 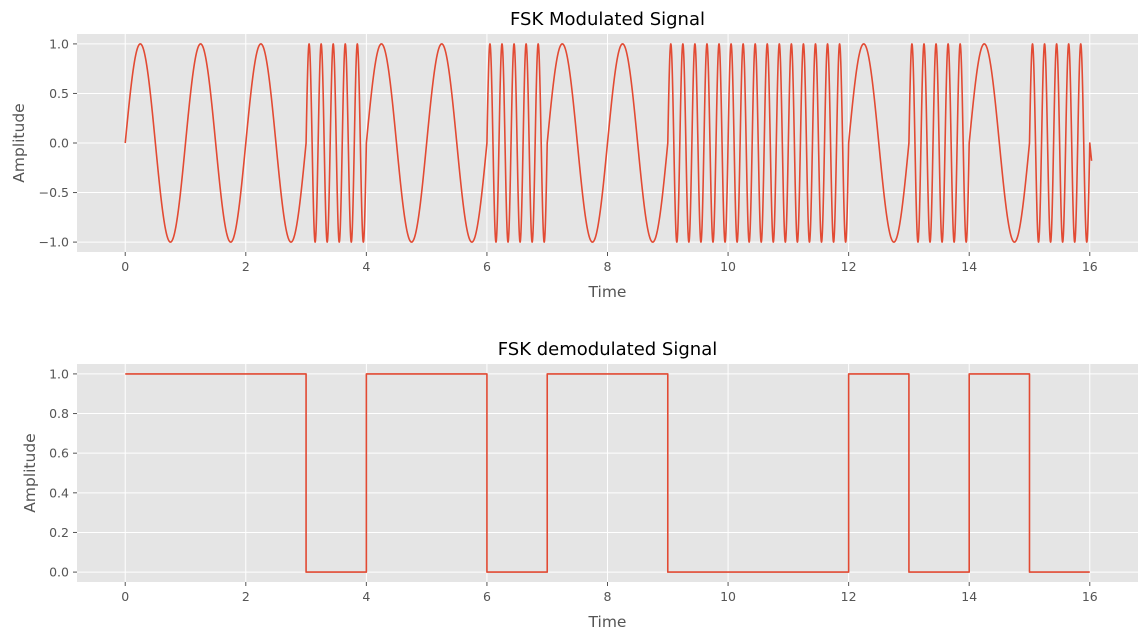 I want to click on demodulated-x-tick-label: 6, so click(x=487, y=596).